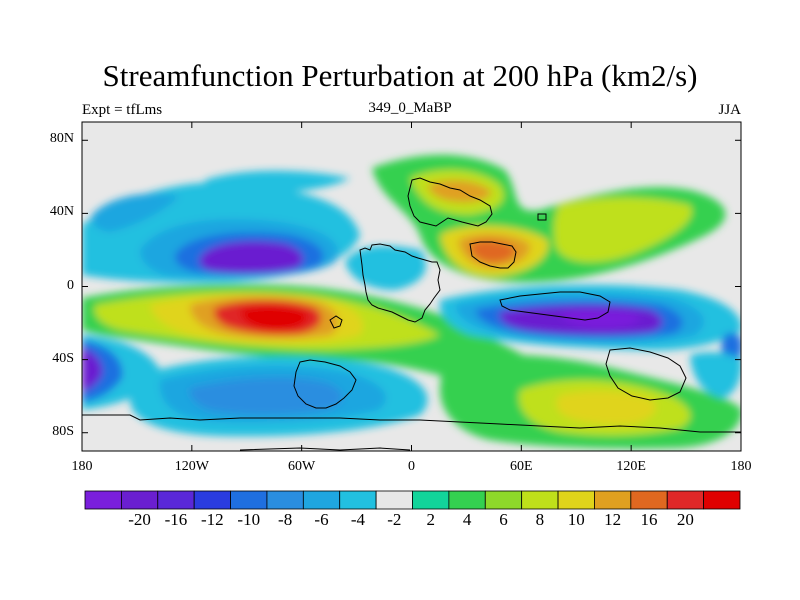  Describe the element at coordinates (646, 374) in the screenshot. I see `coastline-australia` at that location.